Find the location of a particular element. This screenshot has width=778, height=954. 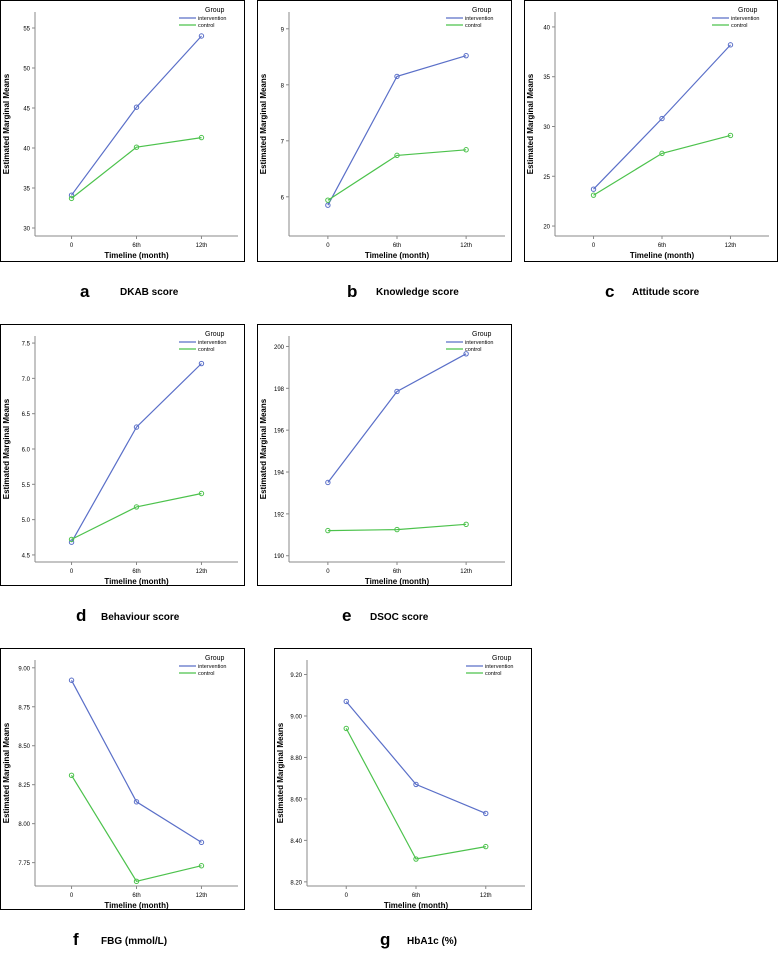

caption-e: DSOC score is located at coordinates (399, 617).